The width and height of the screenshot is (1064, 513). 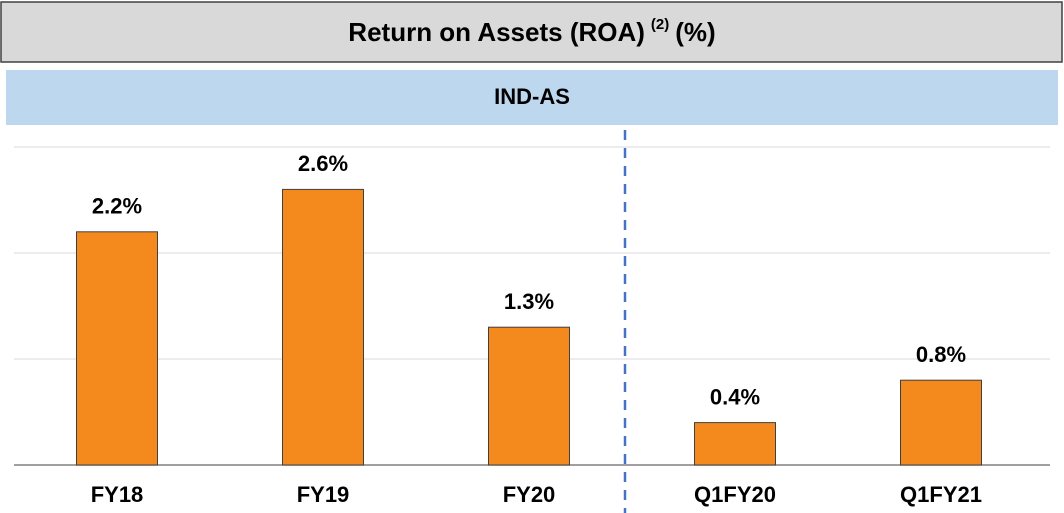 What do you see at coordinates (941, 354) in the screenshot?
I see `value-label: 0.8%` at bounding box center [941, 354].